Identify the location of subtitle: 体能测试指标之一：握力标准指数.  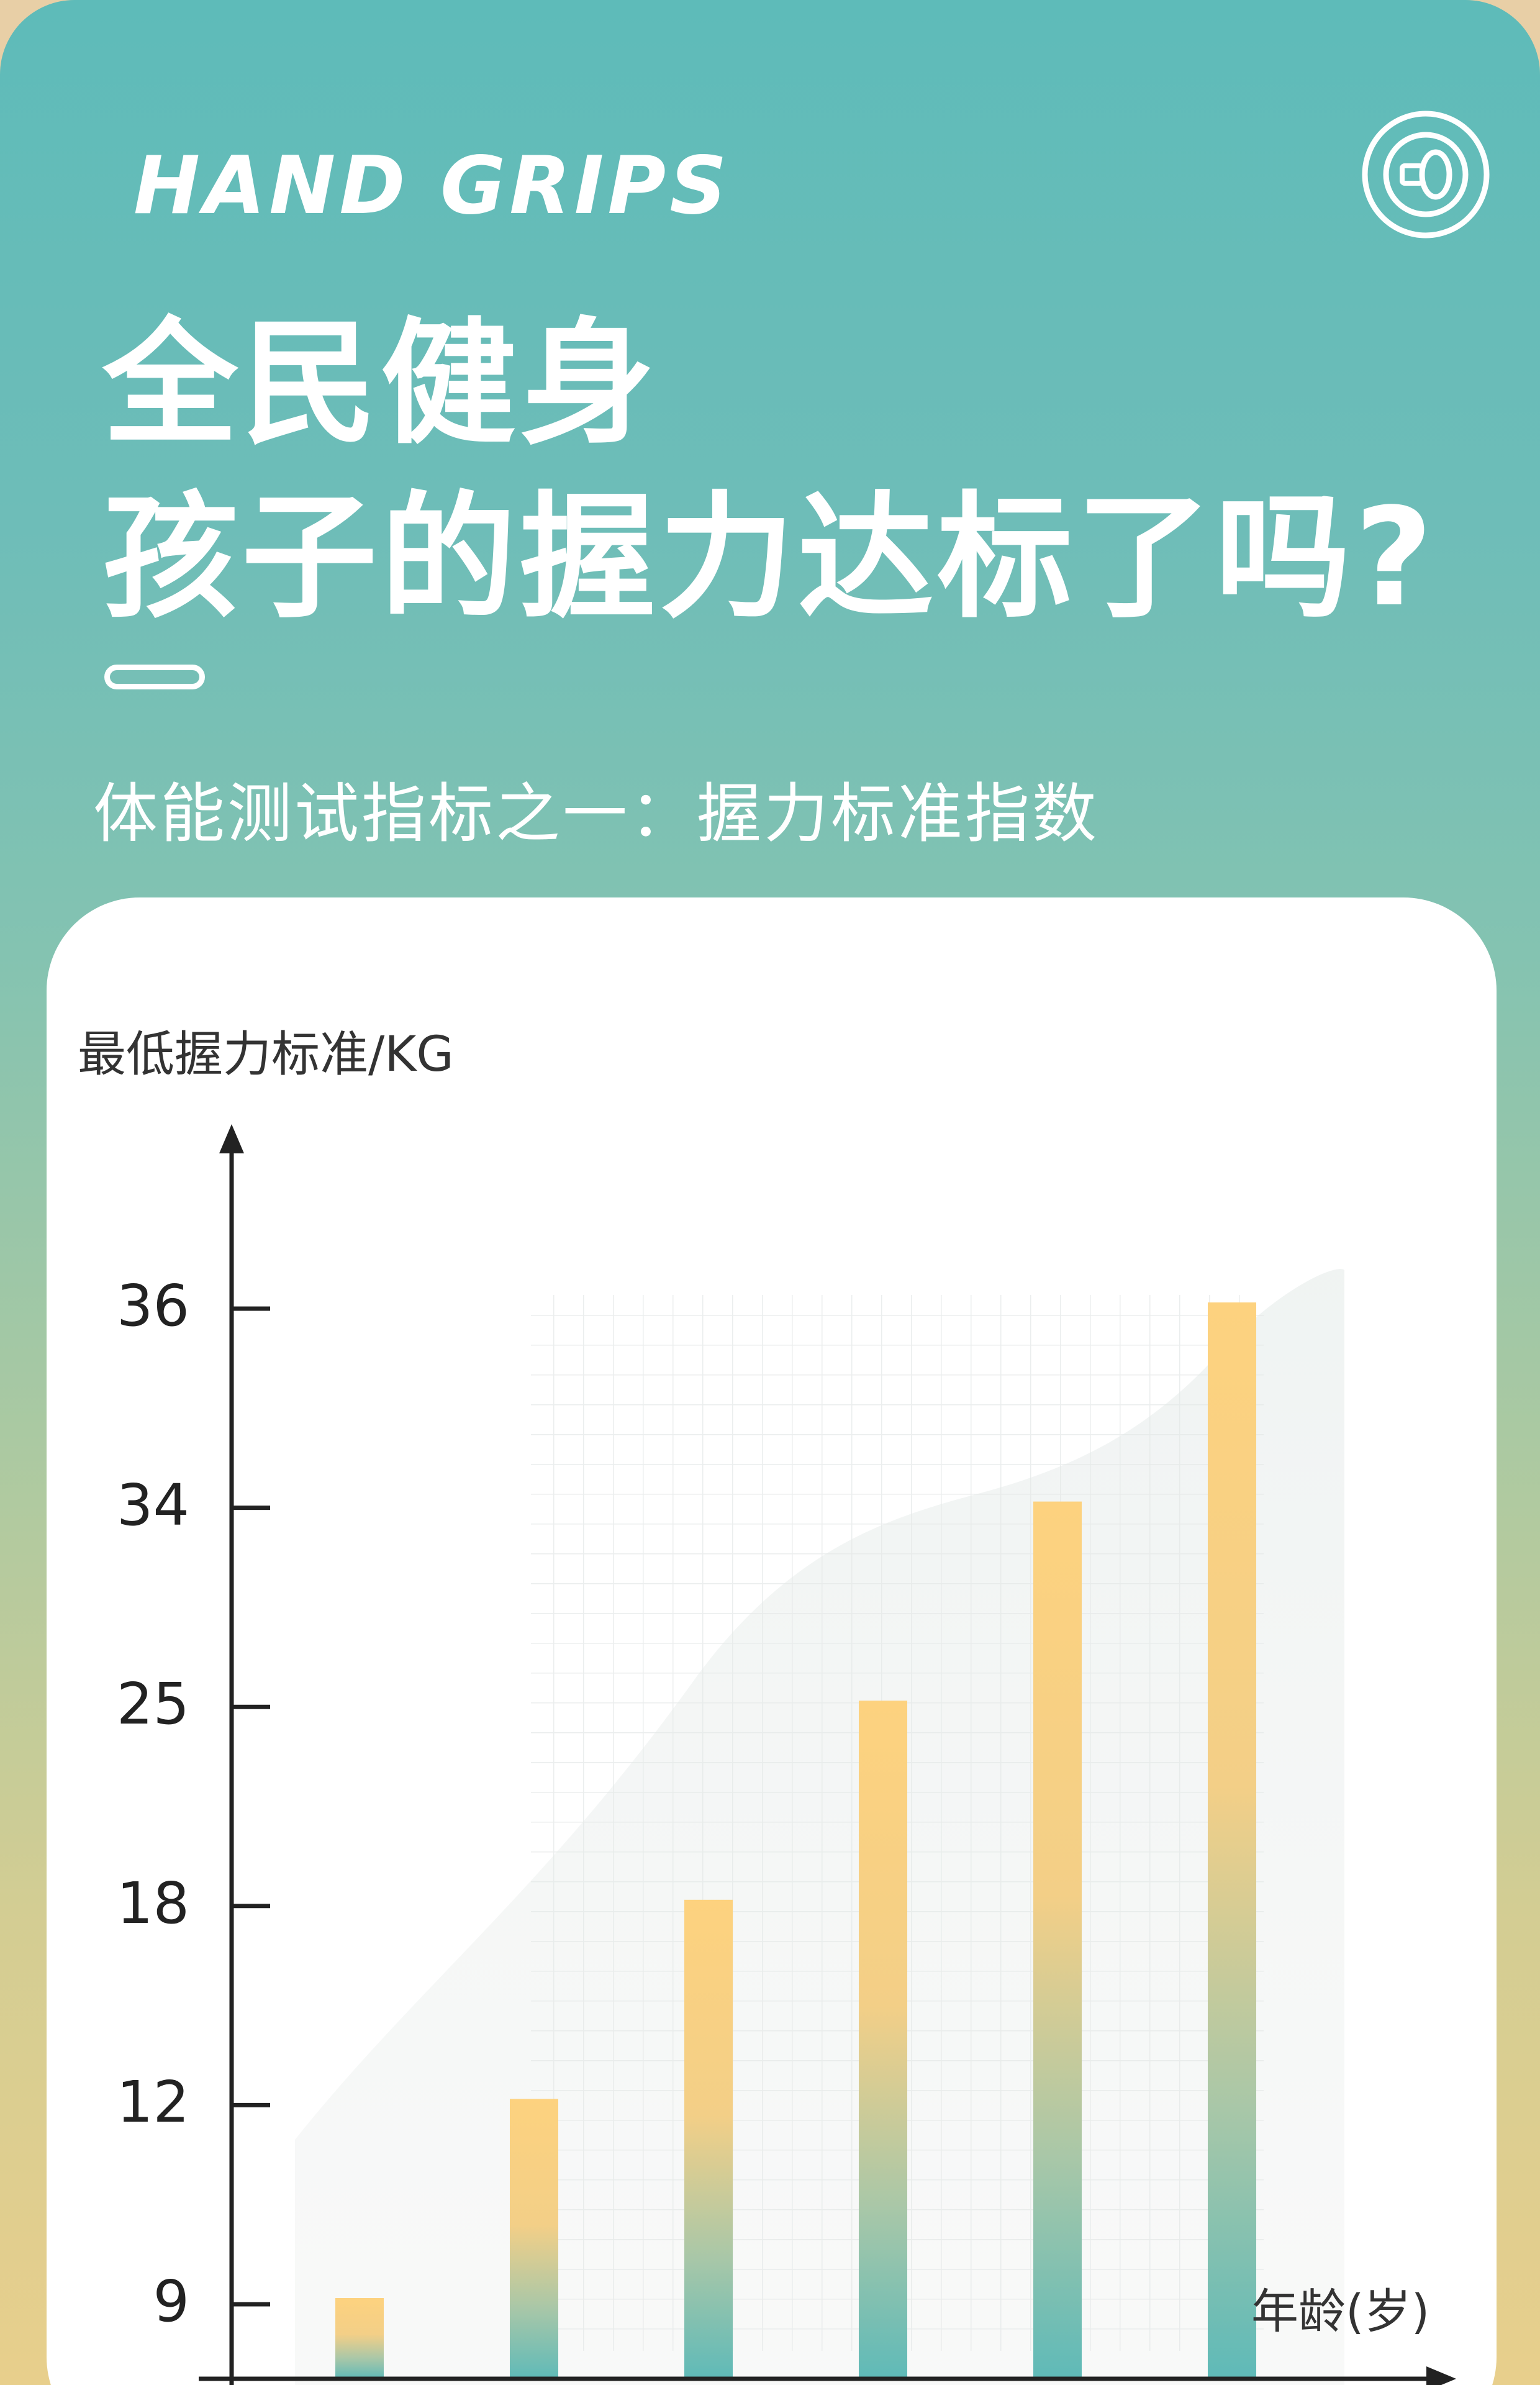
(596, 814).